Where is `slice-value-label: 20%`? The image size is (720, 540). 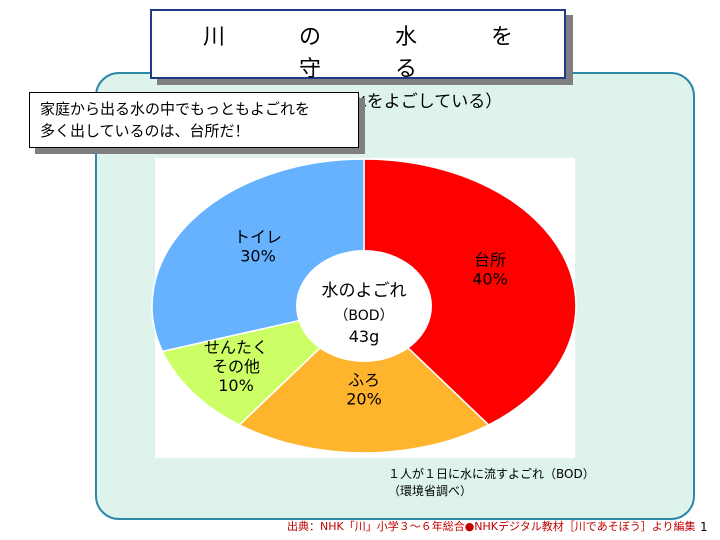 slice-value-label: 20% is located at coordinates (364, 399).